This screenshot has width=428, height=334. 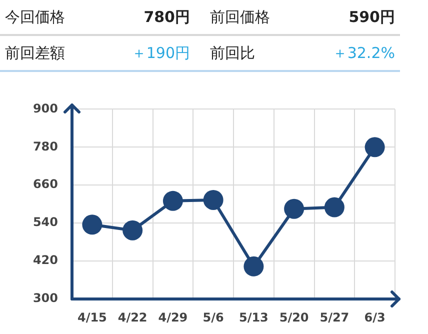 I want to click on text: ＋32.2%, so click(x=363, y=53).